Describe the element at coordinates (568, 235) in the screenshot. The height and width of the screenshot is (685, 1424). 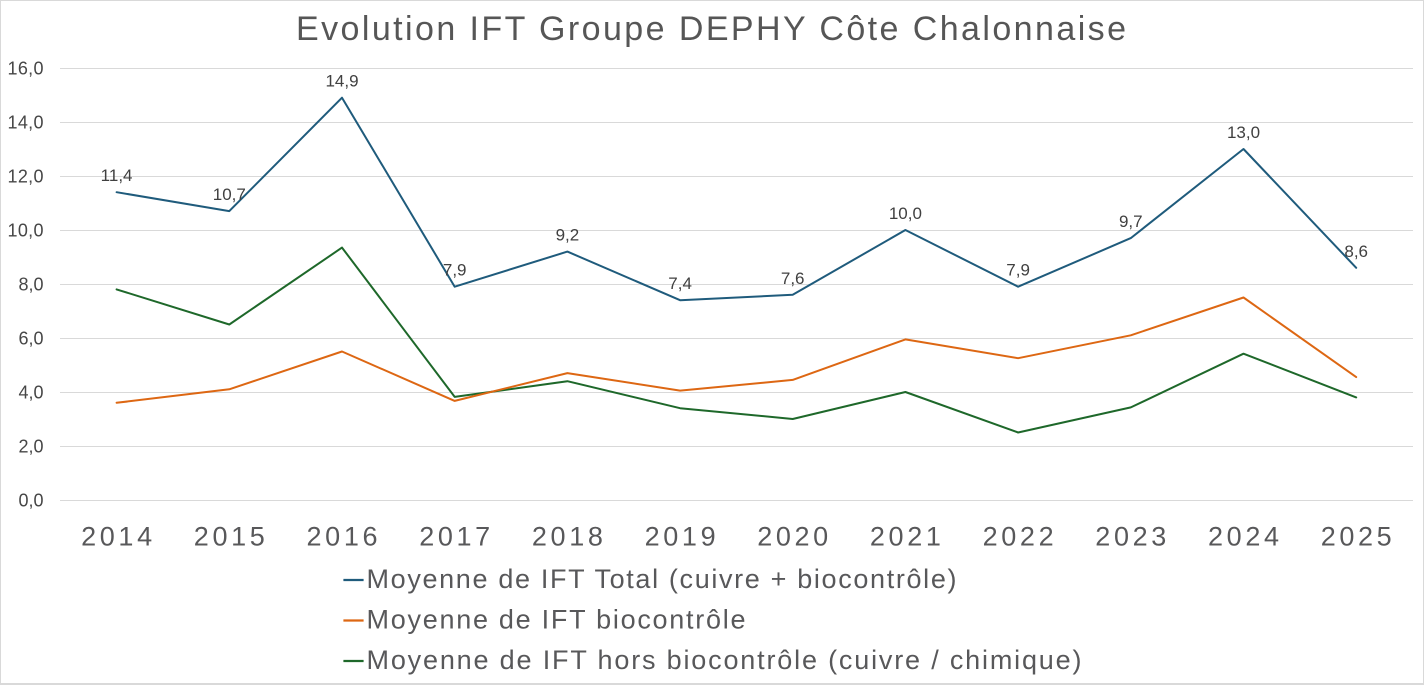
I see `svg-text: 9,2` at that location.